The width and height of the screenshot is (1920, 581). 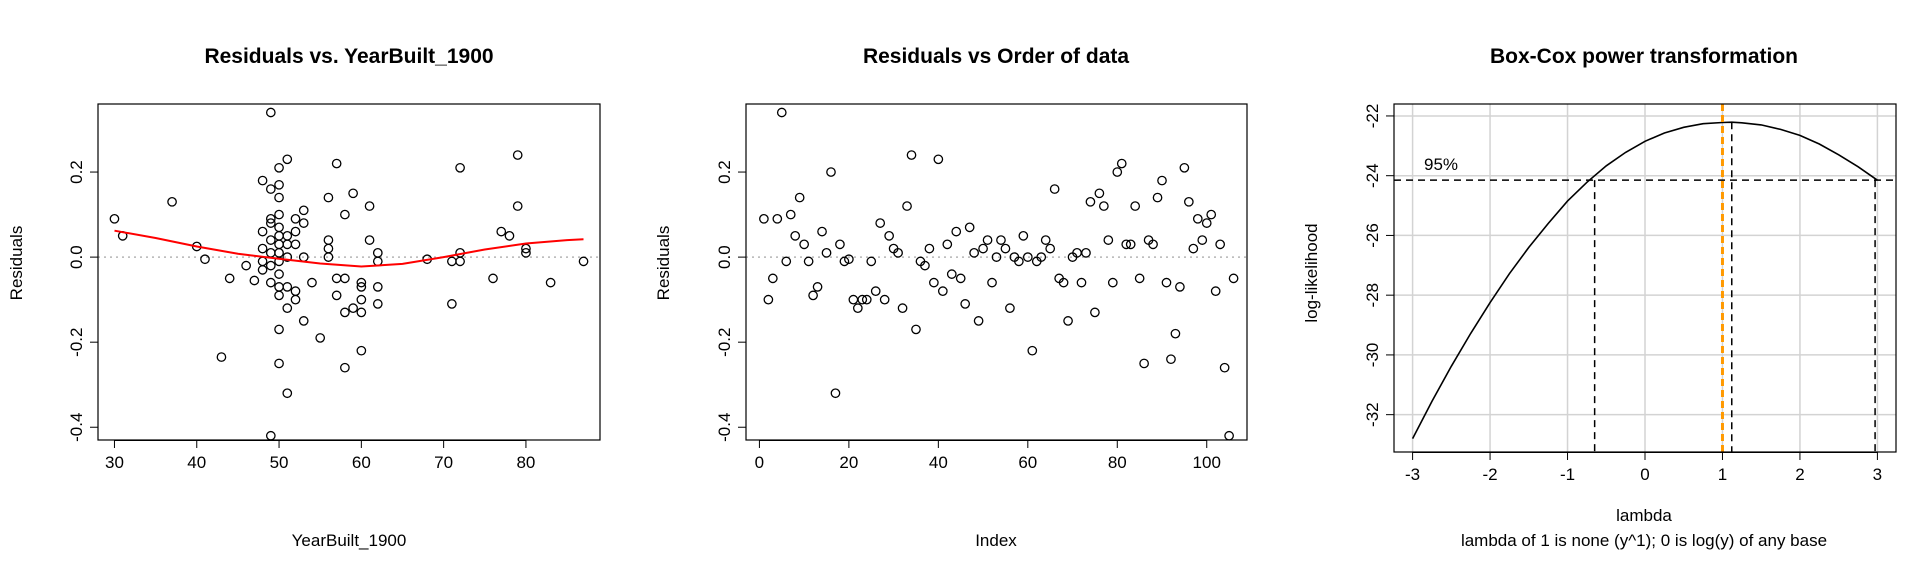 What do you see at coordinates (1372, 116) in the screenshot?
I see `y-tick-label: -22` at bounding box center [1372, 116].